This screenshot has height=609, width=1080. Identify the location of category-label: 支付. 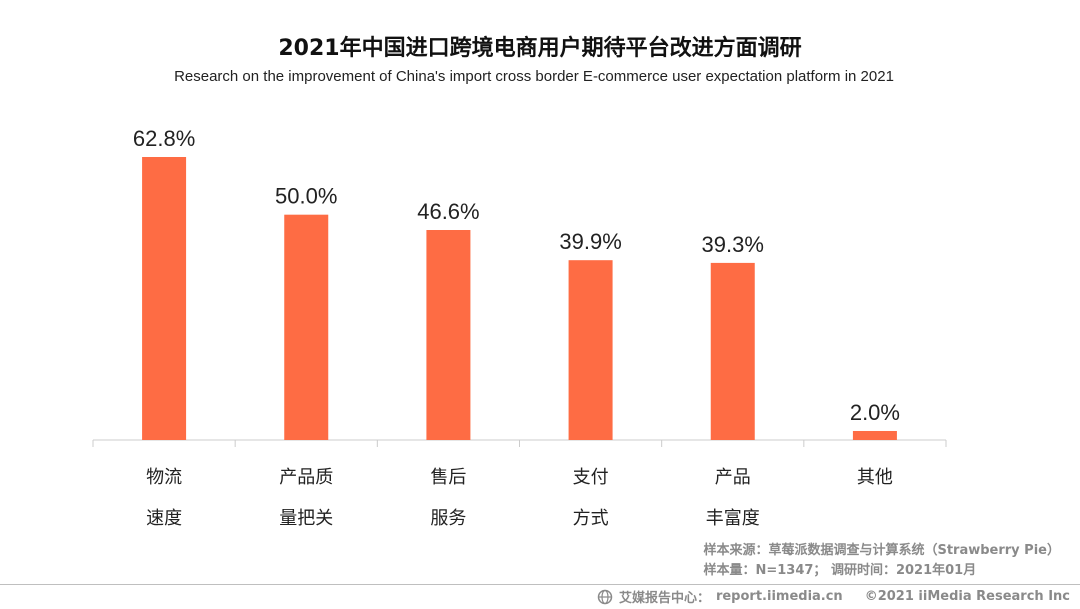
(591, 477).